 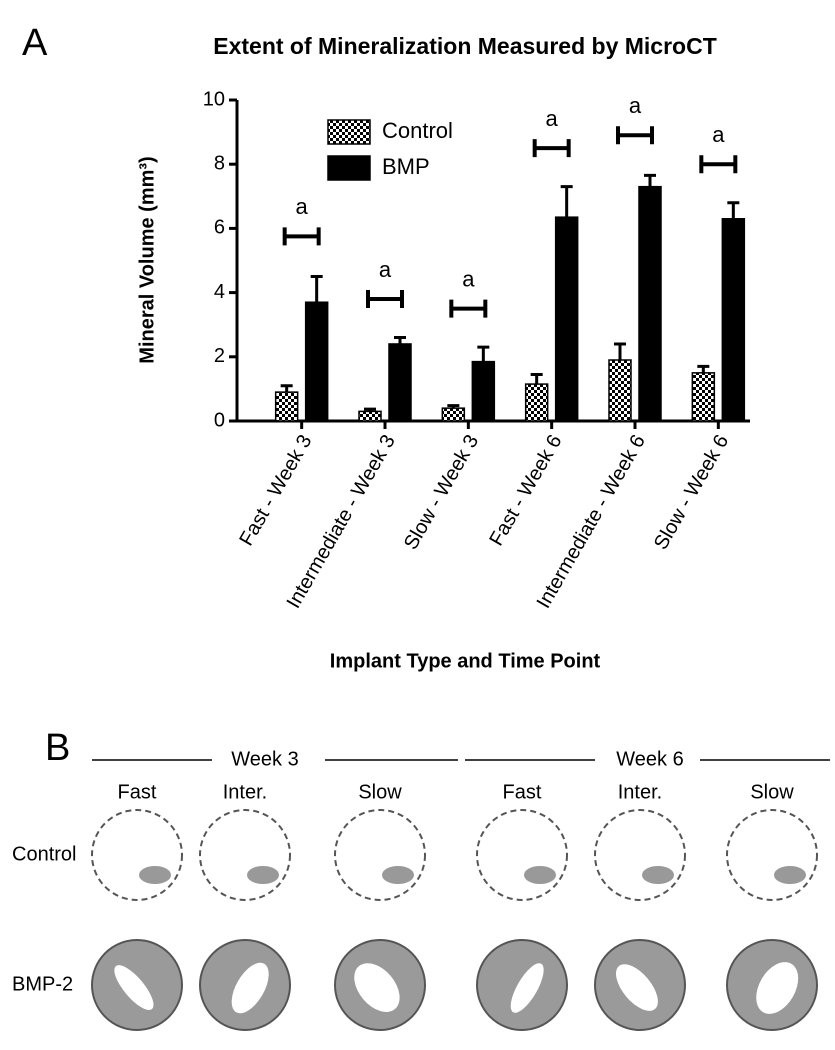 What do you see at coordinates (219, 292) in the screenshot?
I see `y-tick-label: 4` at bounding box center [219, 292].